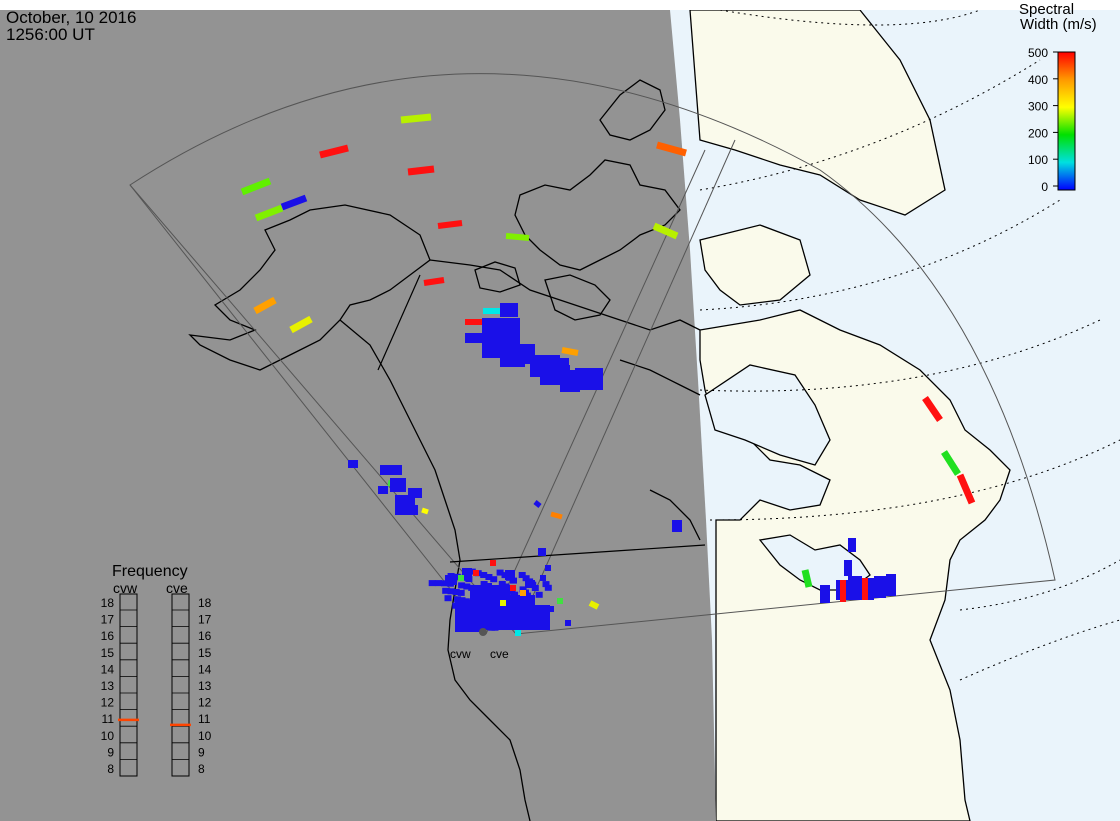 Image resolution: width=1120 pixels, height=821 pixels. What do you see at coordinates (110, 752) in the screenshot?
I see `freq-scale-label-left: 9` at bounding box center [110, 752].